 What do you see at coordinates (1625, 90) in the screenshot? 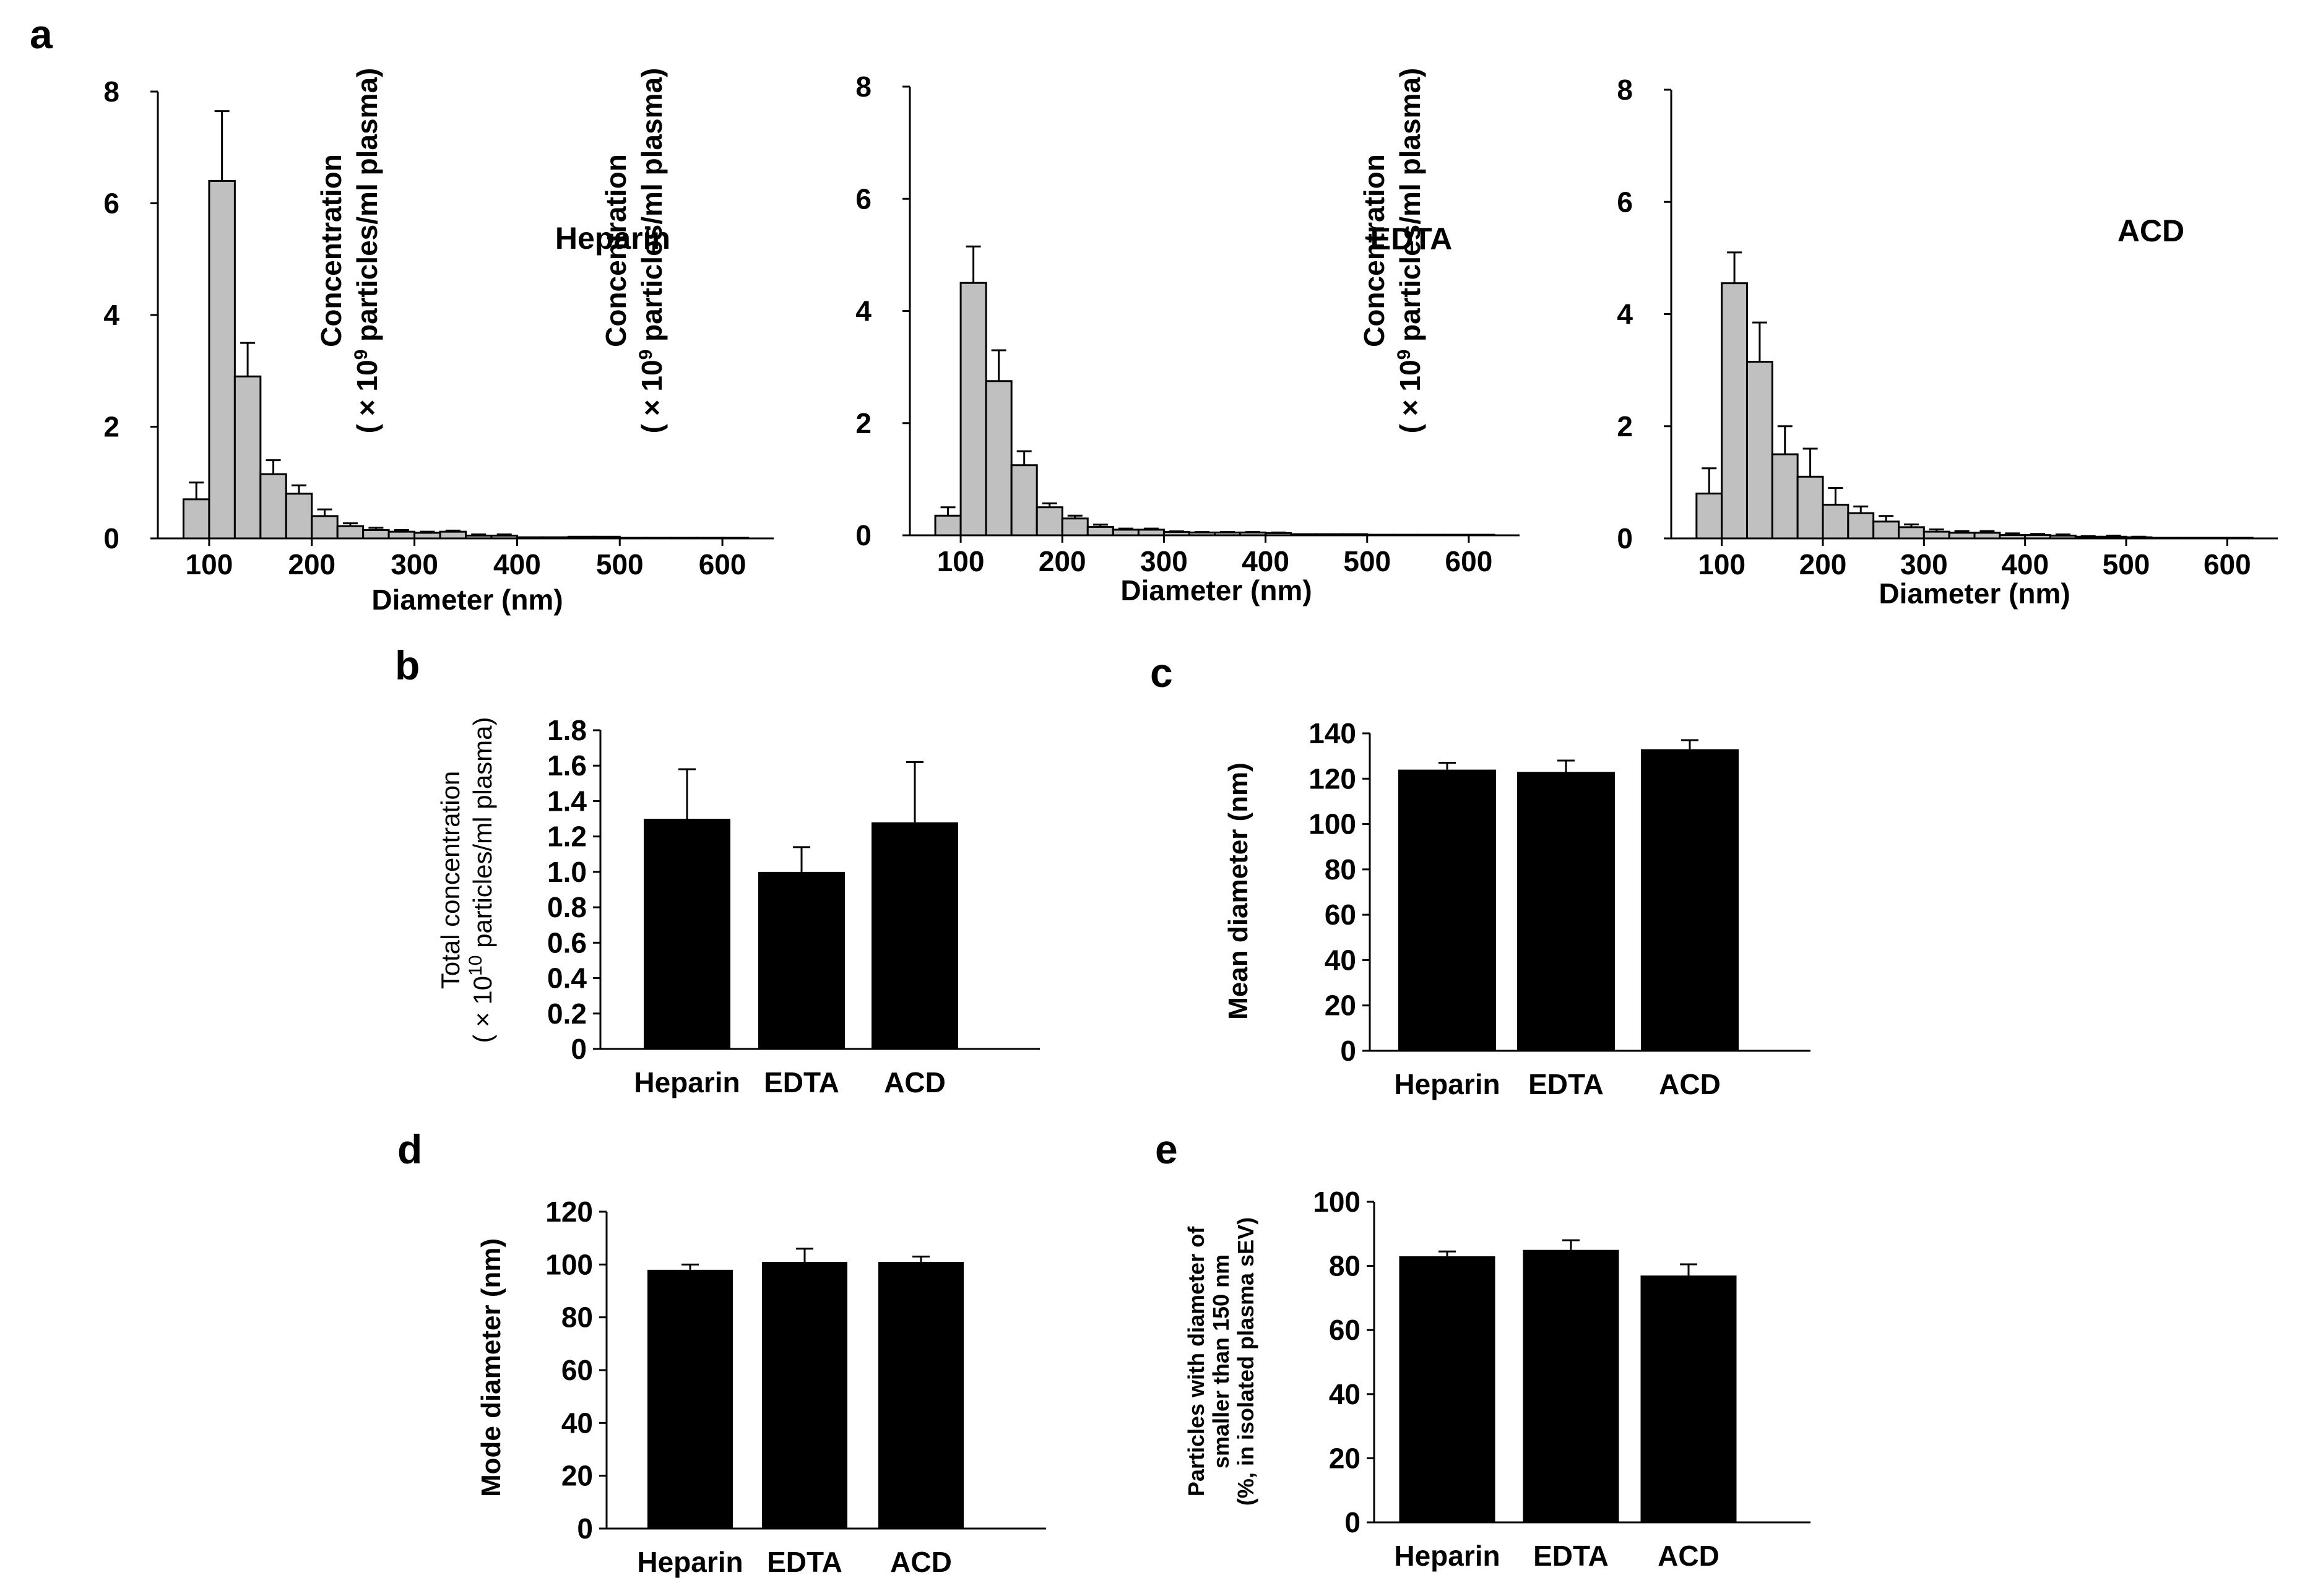
I see `y-tick-label: 8` at bounding box center [1625, 90].